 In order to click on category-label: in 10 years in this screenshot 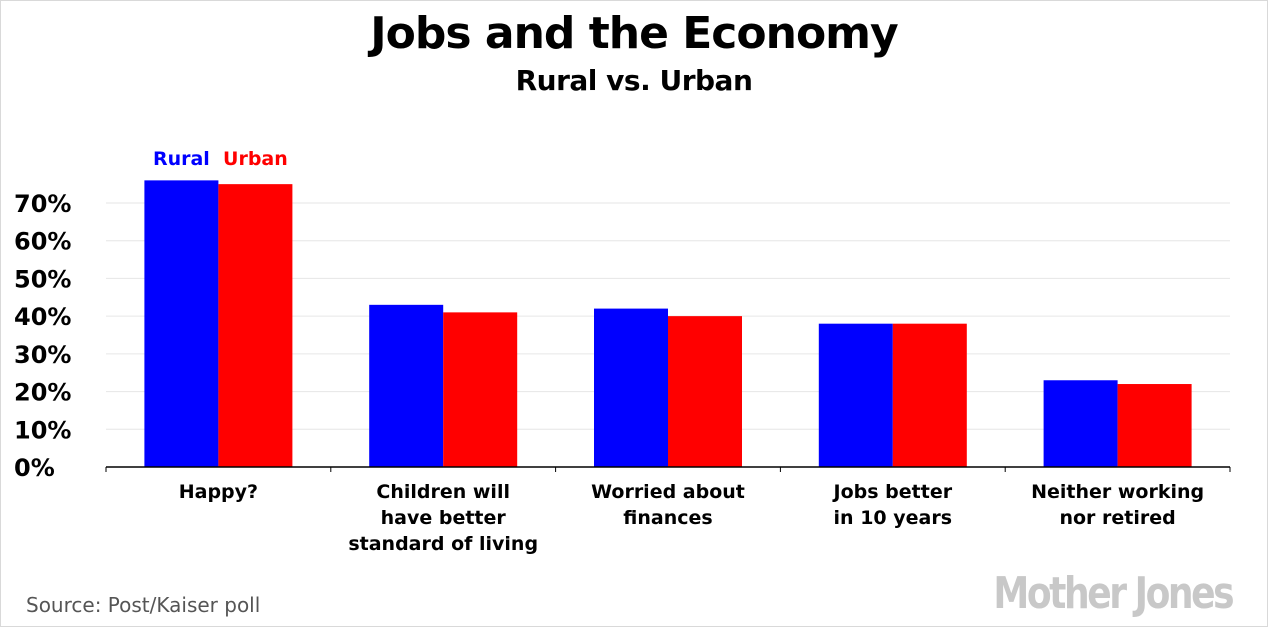, I will do `click(893, 518)`.